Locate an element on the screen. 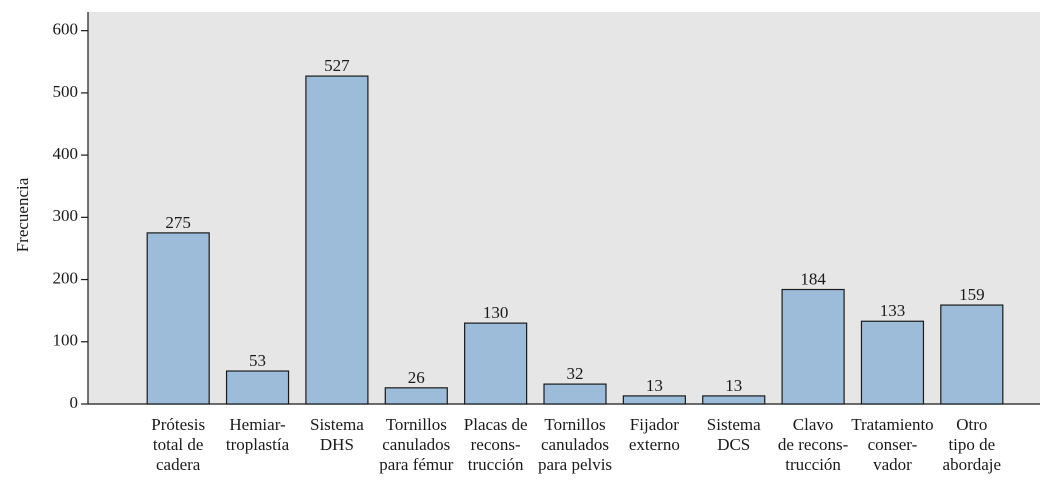 This screenshot has height=486, width=1050. y-tick-label: 400 is located at coordinates (66, 153).